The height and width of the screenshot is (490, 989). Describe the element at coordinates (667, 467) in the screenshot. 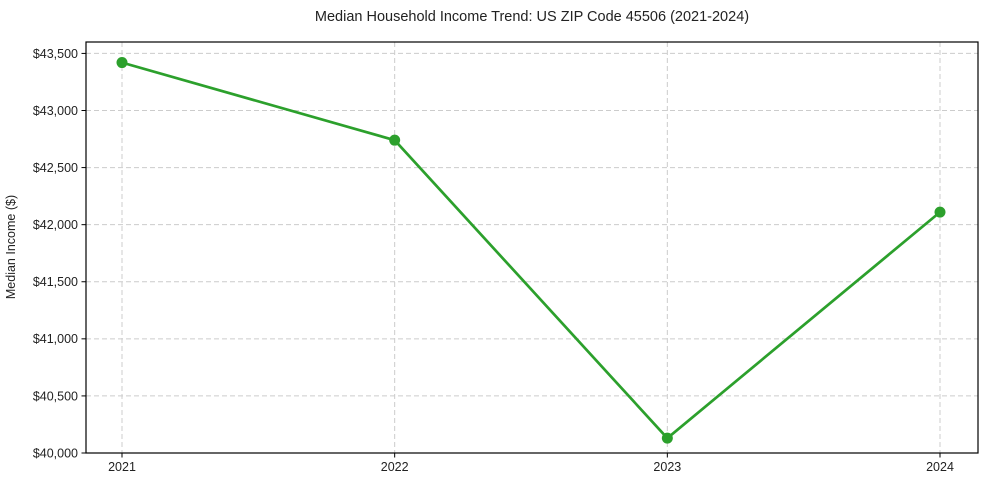

I see `x-tick-label: 2023` at that location.